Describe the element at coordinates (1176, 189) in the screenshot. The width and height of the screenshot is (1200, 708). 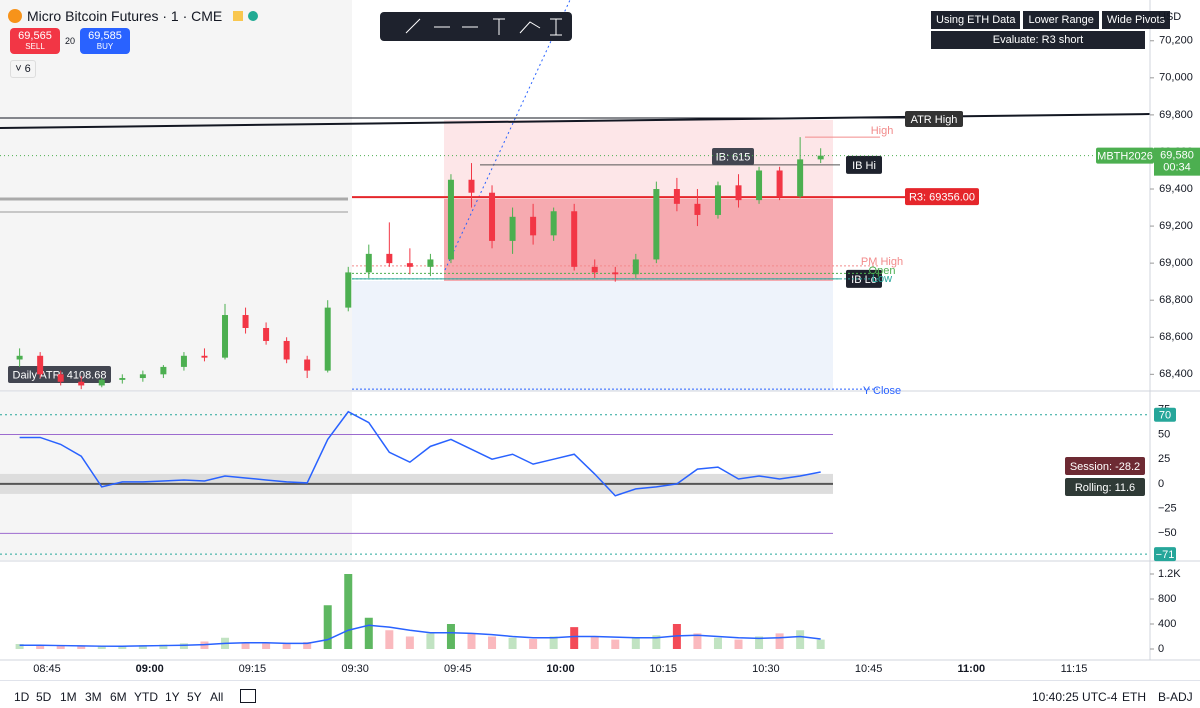
I see `y-tick-label: 69,400` at that location.